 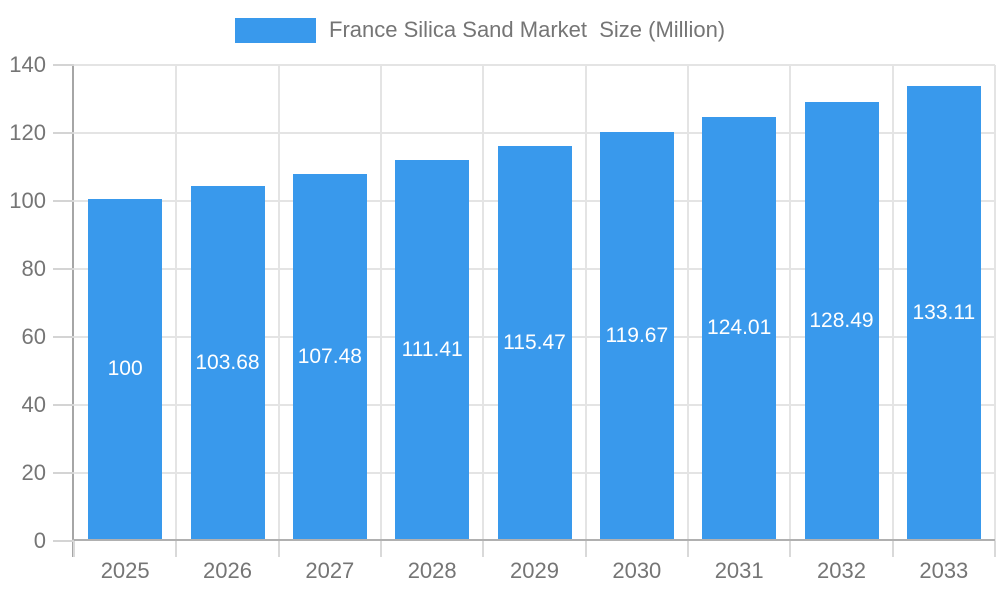 I want to click on y-axis-tick-label: 80, so click(x=33, y=268).